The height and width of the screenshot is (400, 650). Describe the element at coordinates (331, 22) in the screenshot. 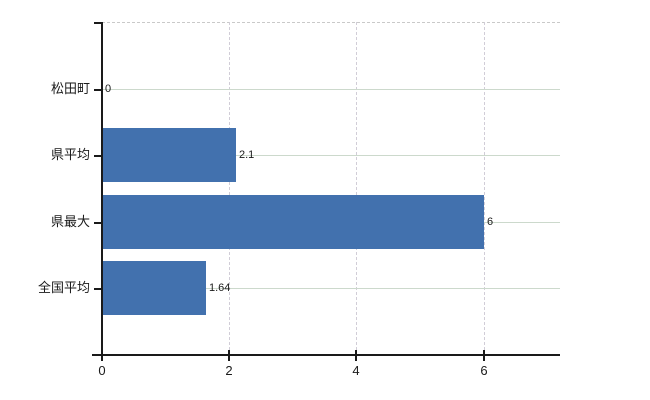

I see `plot-top-border` at that location.